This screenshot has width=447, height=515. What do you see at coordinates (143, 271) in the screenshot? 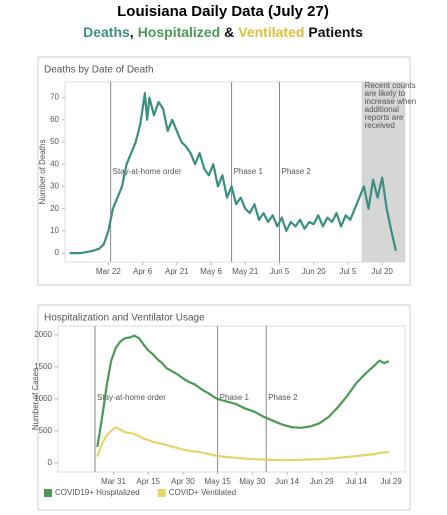
I see `x-tick-label: Apr 6` at bounding box center [143, 271].